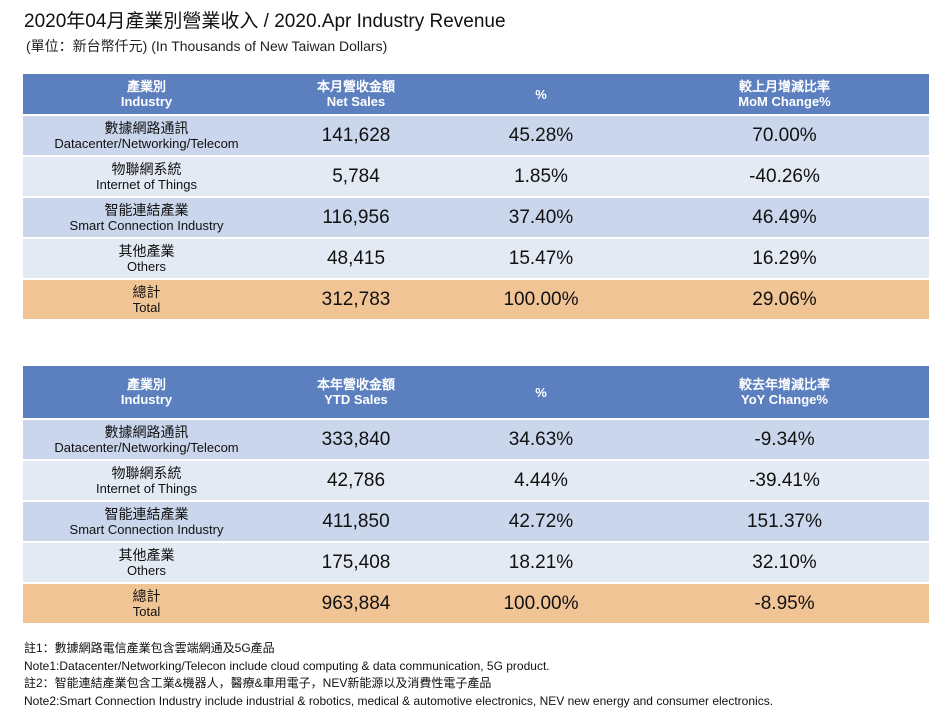 The image size is (952, 719). I want to click on percent-cell: 45.28%, so click(541, 135).